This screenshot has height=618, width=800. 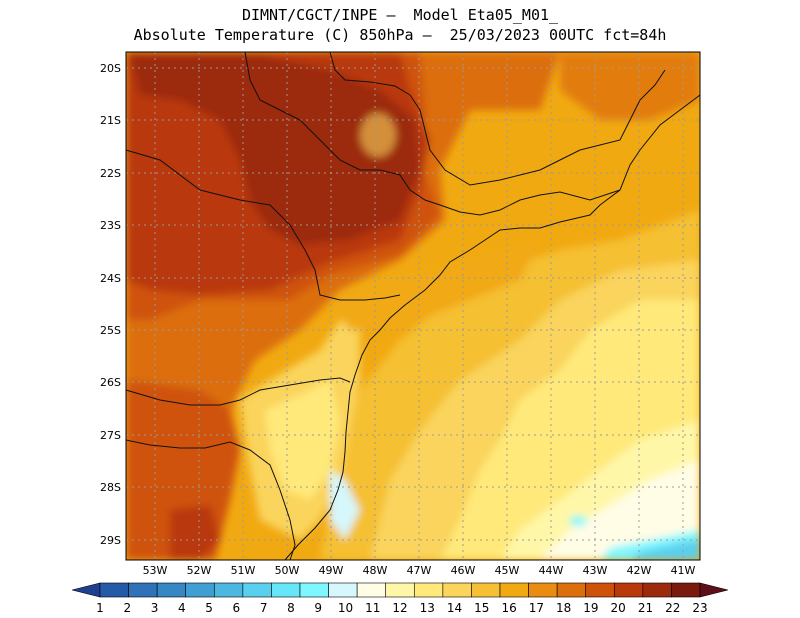 I want to click on lat-label: 26S, so click(x=110, y=382).